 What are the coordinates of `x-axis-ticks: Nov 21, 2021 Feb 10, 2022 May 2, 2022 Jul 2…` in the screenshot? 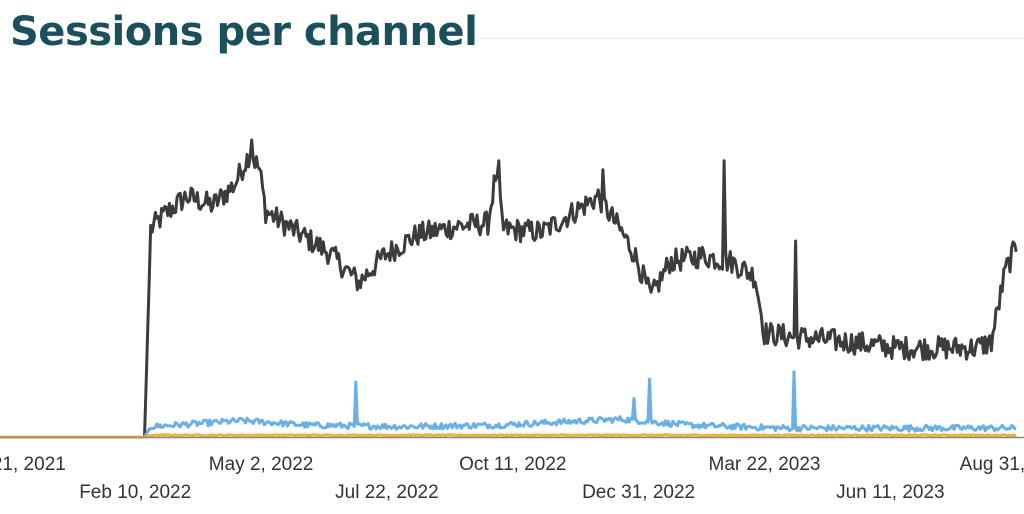 It's located at (512, 478).